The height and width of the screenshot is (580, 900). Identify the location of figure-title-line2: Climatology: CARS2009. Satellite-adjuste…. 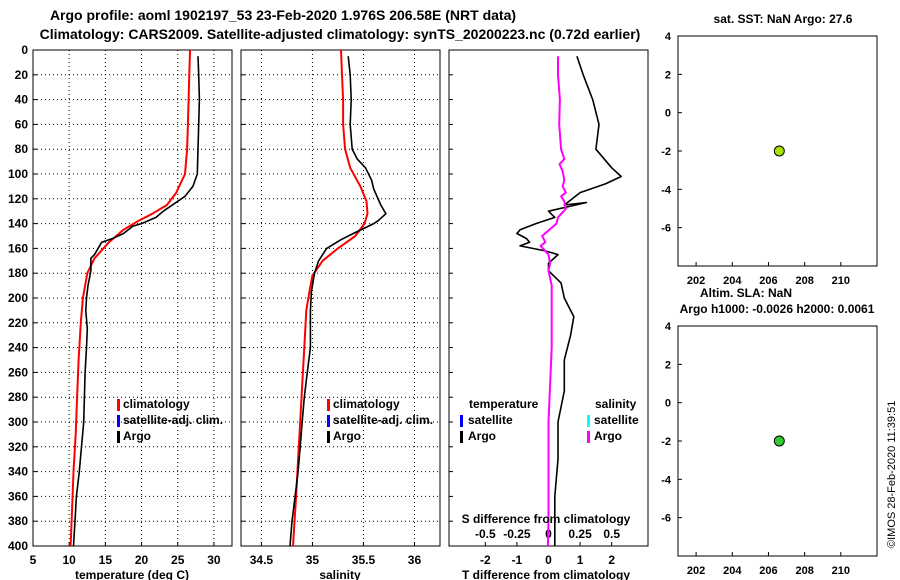
(340, 34).